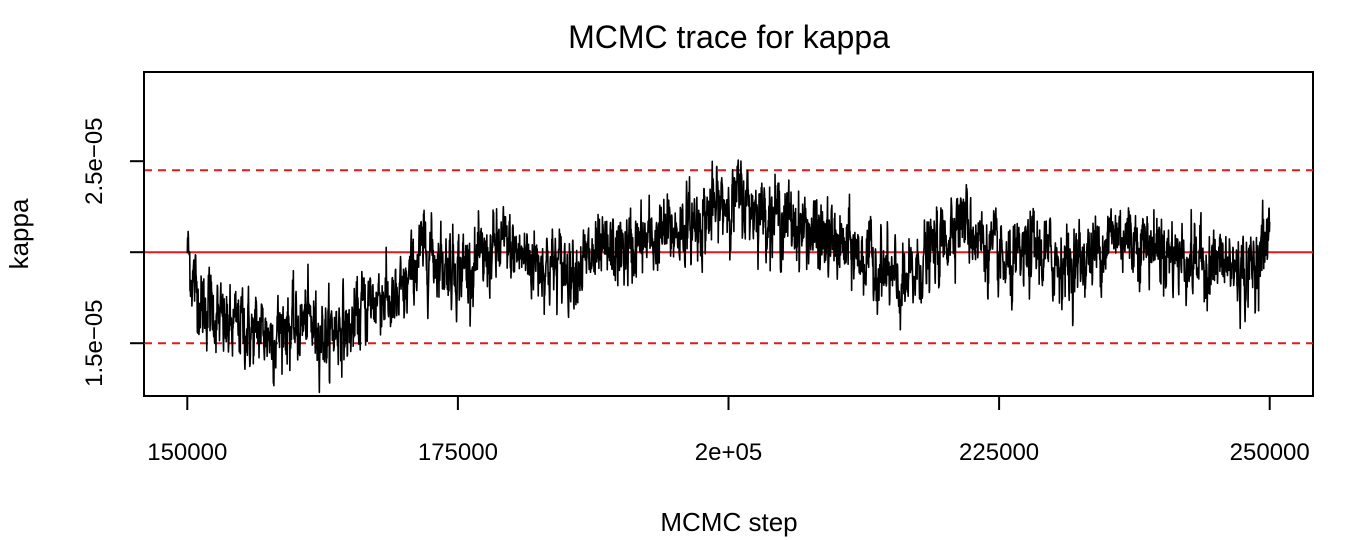 This screenshot has height=540, width=1350. Describe the element at coordinates (729, 37) in the screenshot. I see `chart-title: MCMC trace for kappa` at that location.